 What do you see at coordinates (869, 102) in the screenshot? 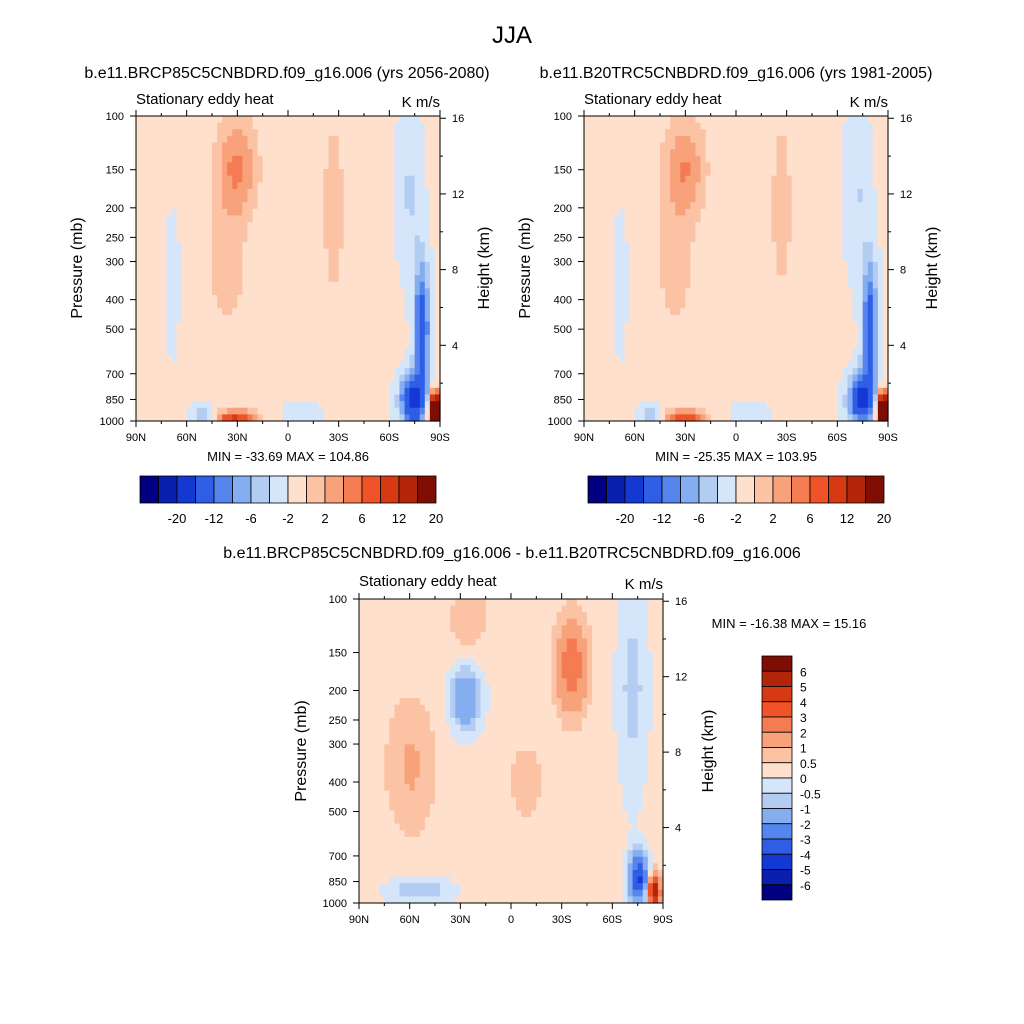
I see `panel-units-label: K m/s` at bounding box center [869, 102].